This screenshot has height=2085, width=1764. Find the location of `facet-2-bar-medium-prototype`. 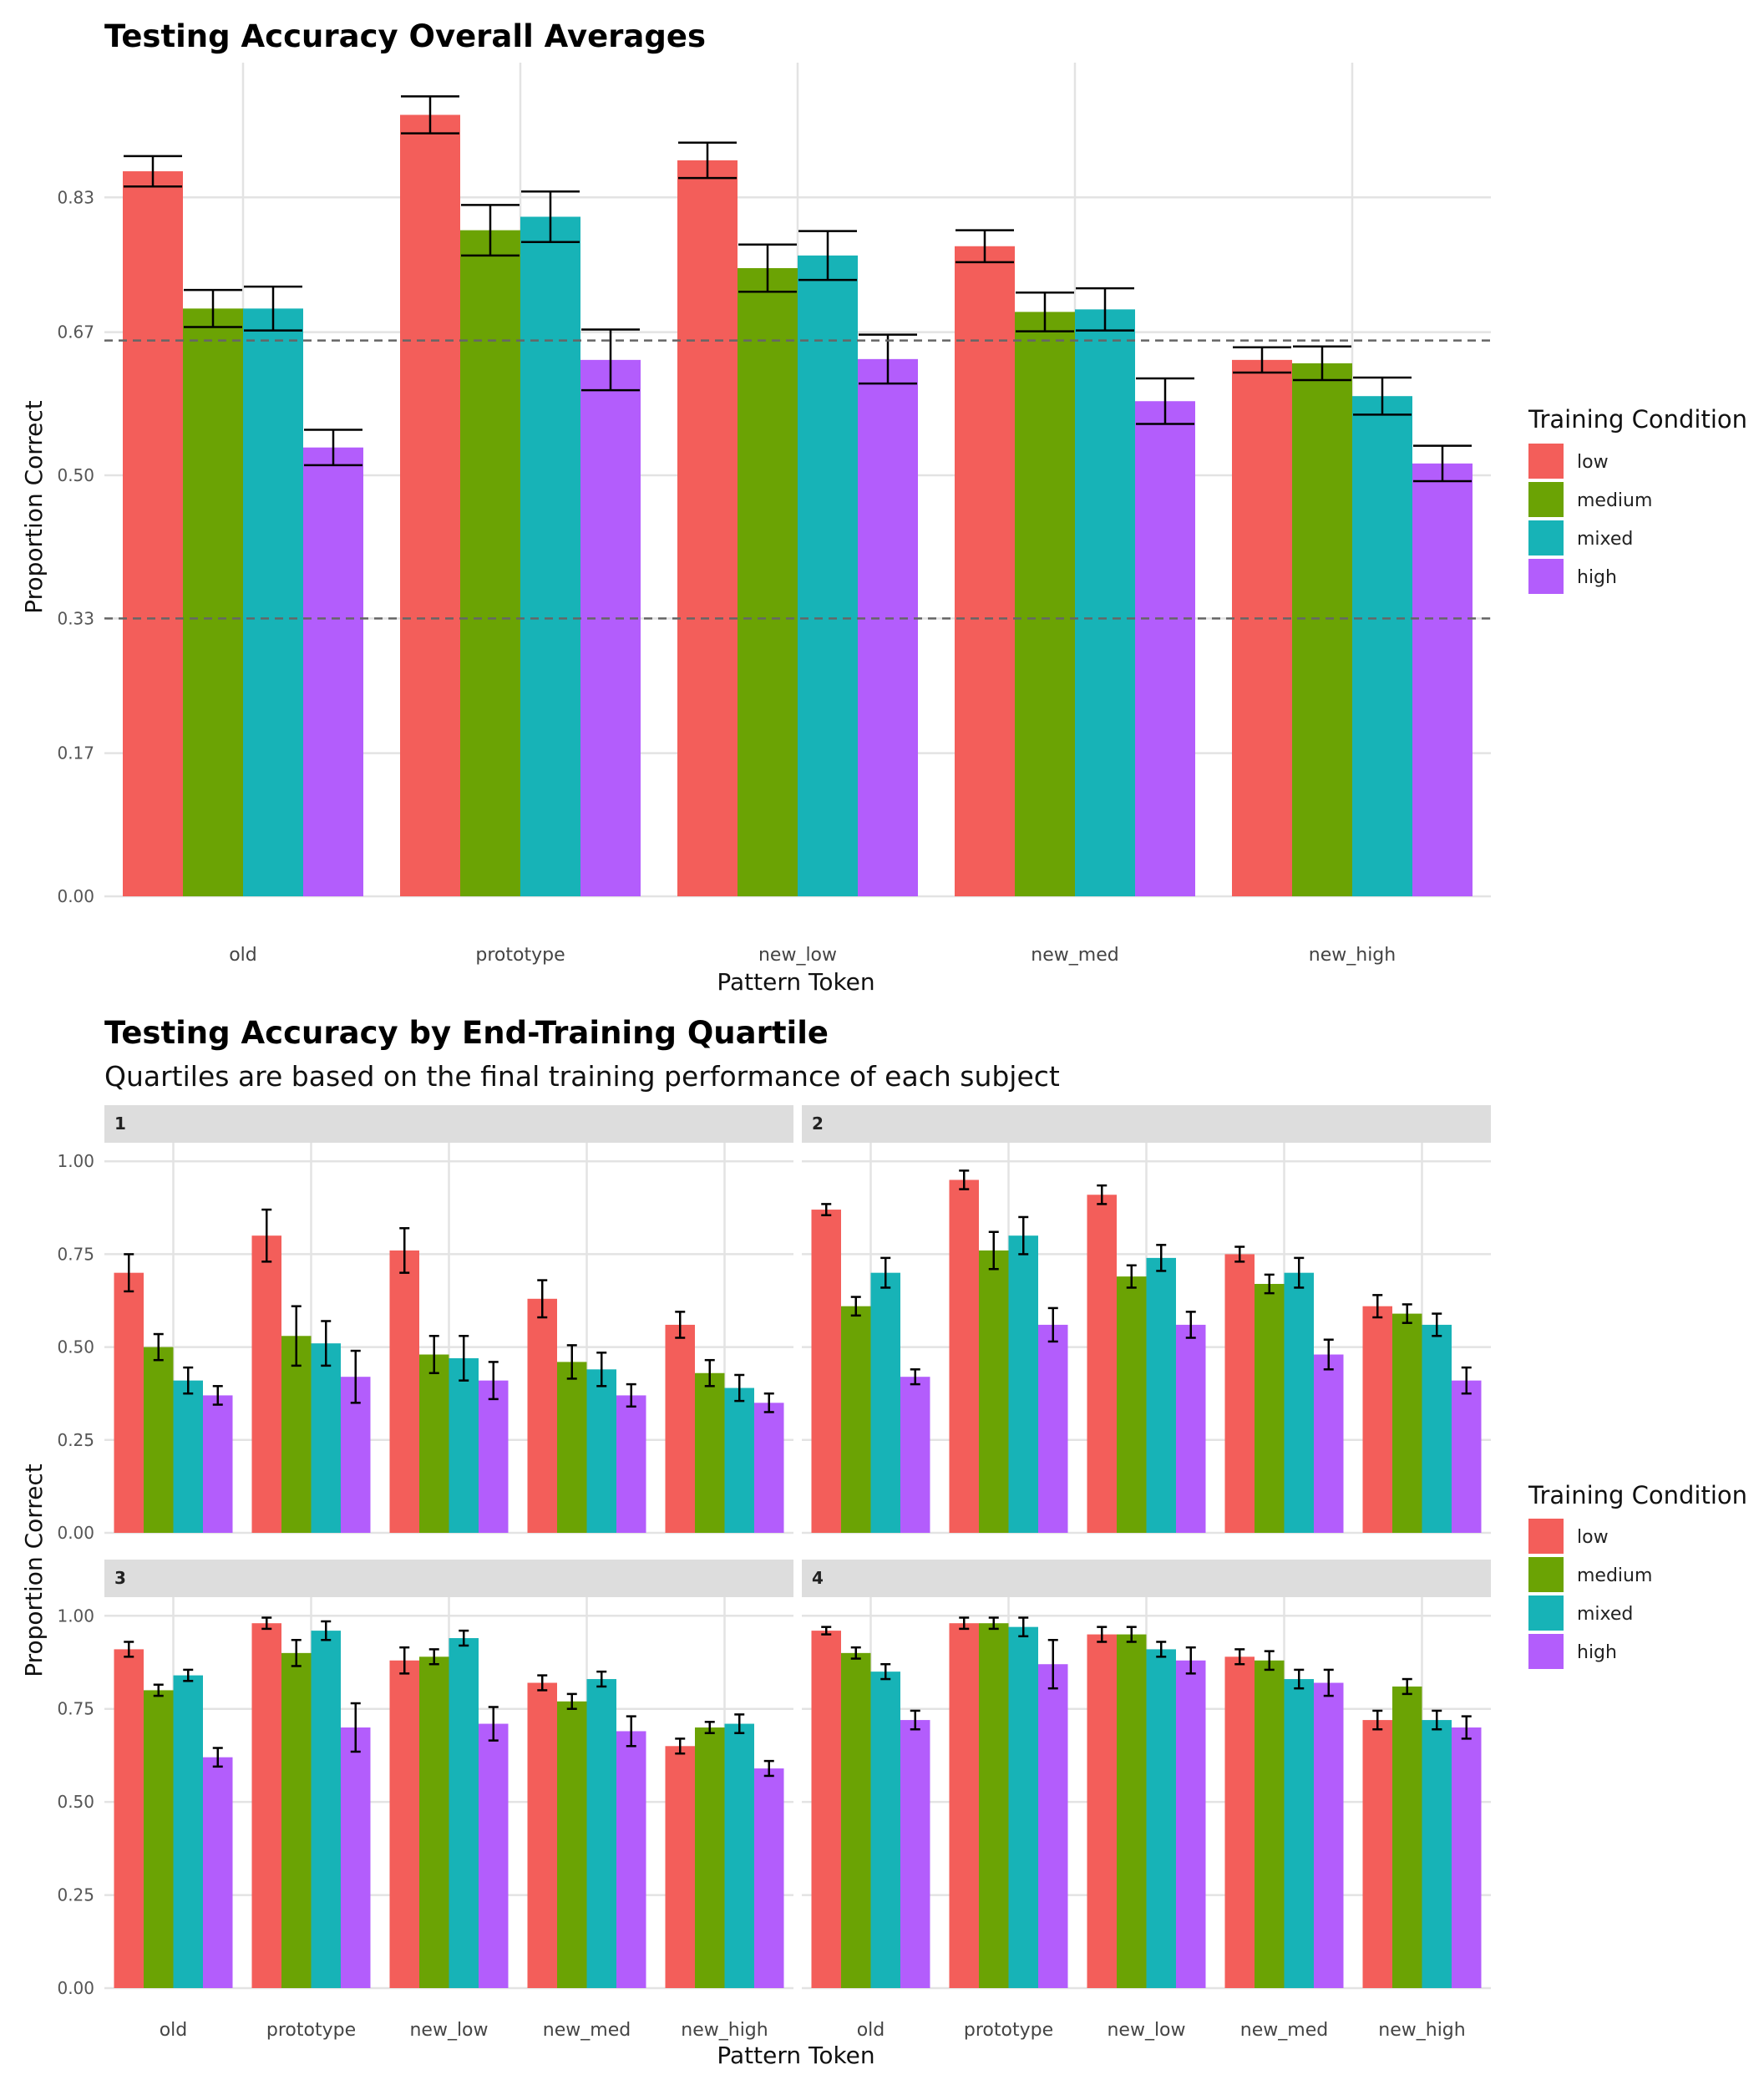

facet-2-bar-medium-prototype is located at coordinates (994, 1391).